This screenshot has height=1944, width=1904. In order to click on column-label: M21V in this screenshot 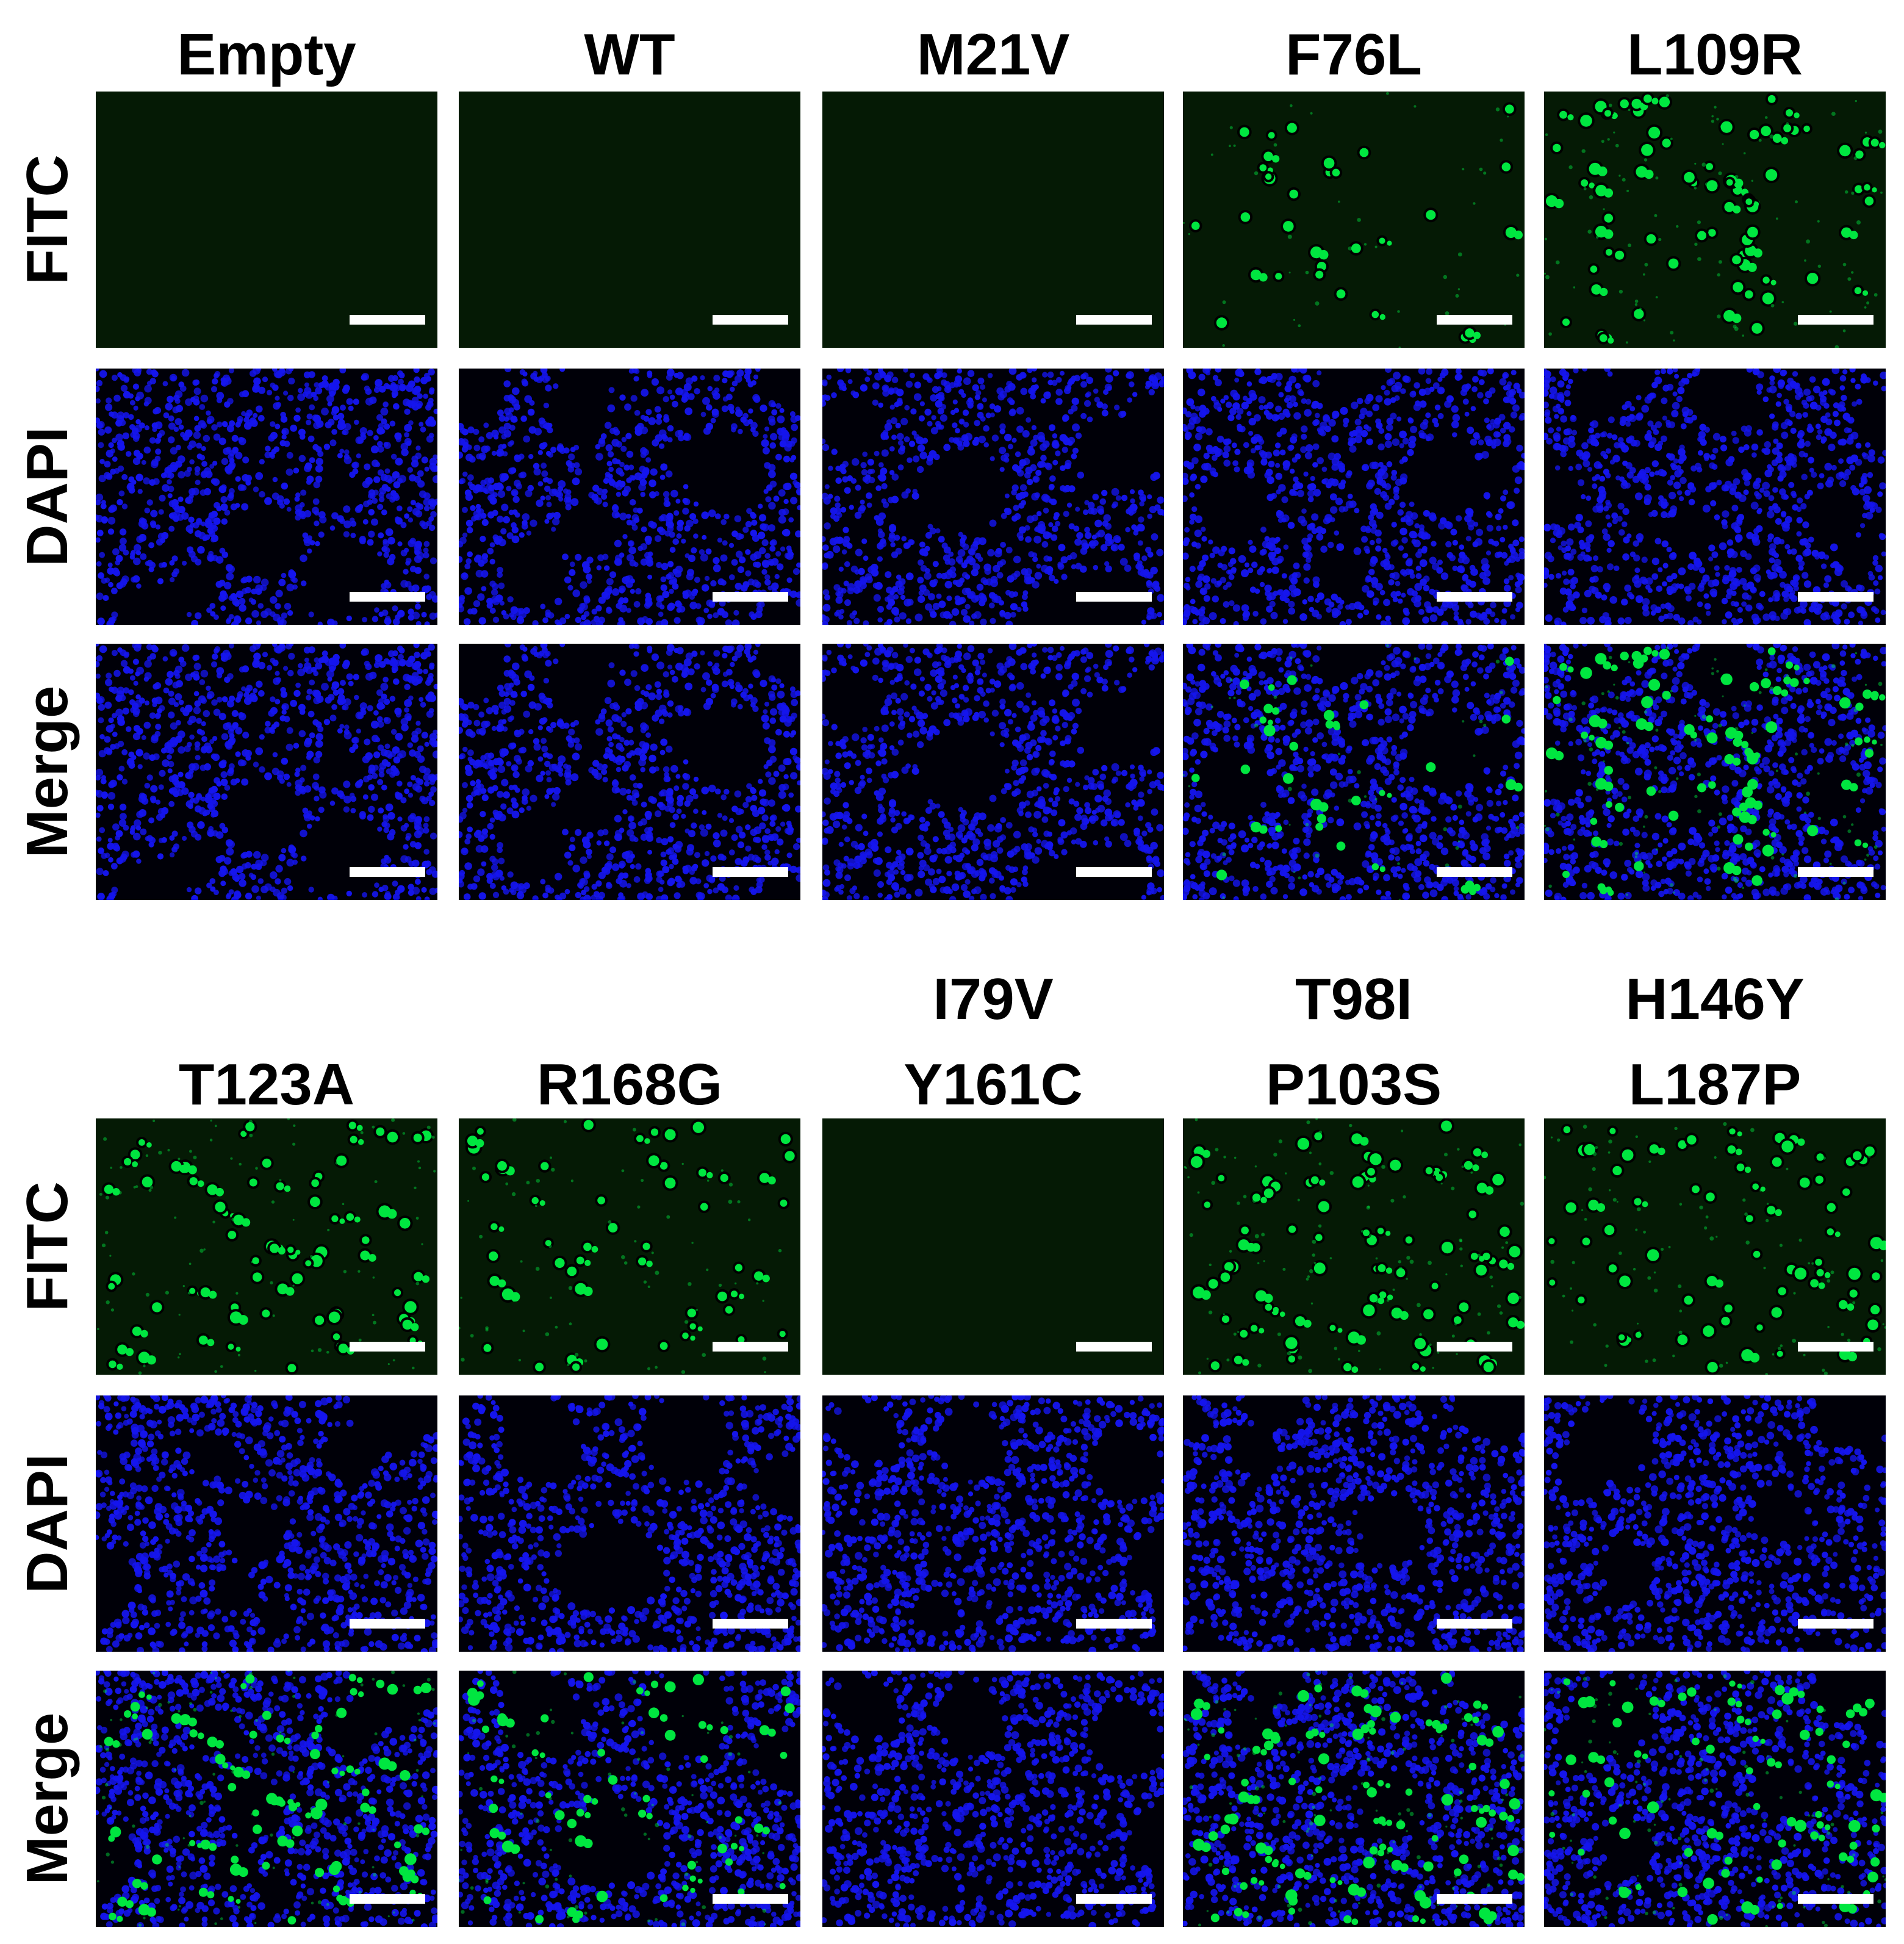, I will do `click(993, 55)`.